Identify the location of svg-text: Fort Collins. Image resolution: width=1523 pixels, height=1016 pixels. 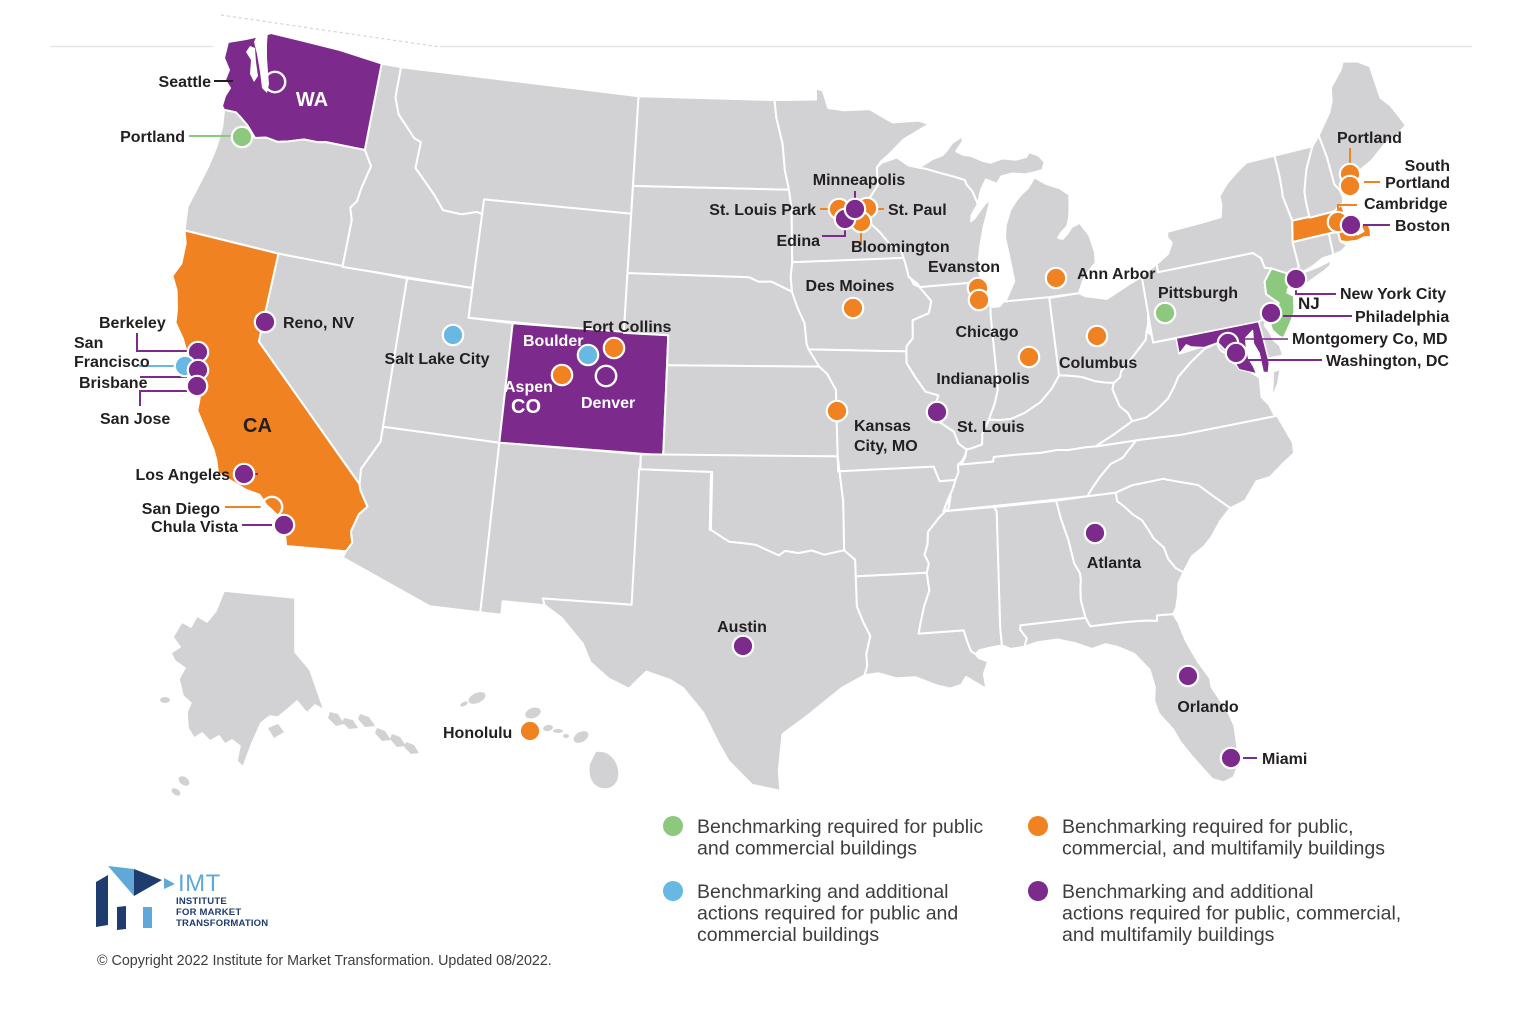
(627, 327).